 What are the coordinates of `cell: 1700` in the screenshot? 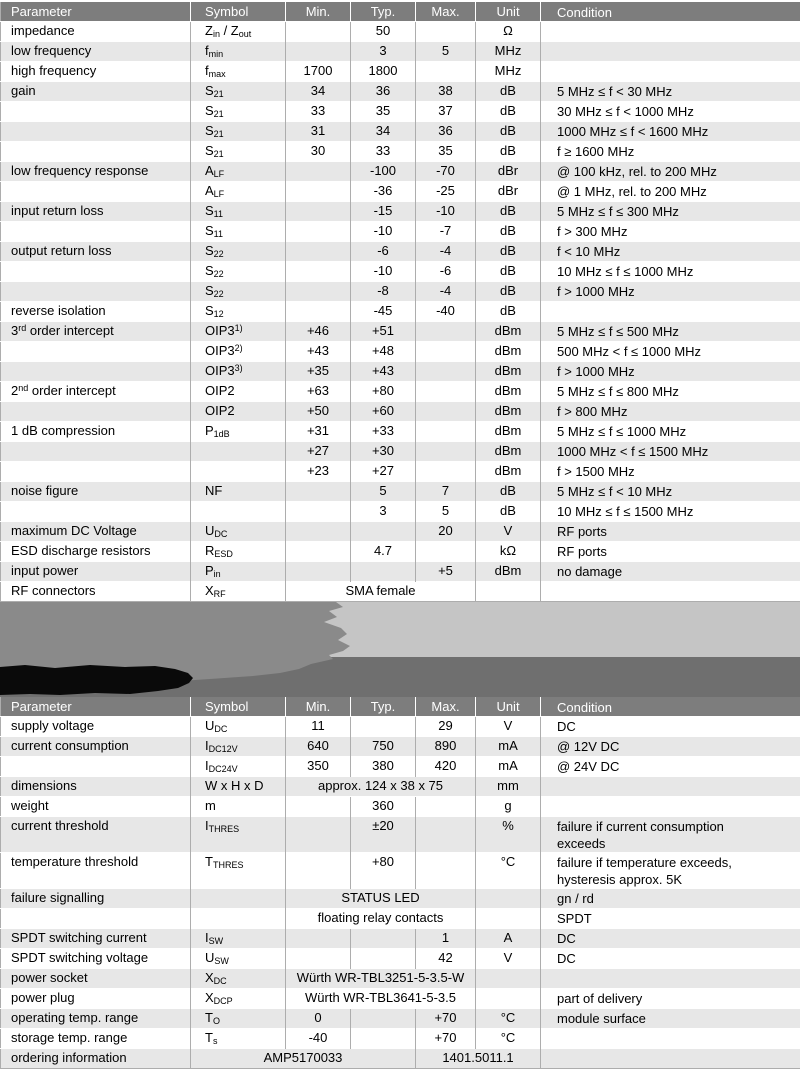 It's located at (318, 72).